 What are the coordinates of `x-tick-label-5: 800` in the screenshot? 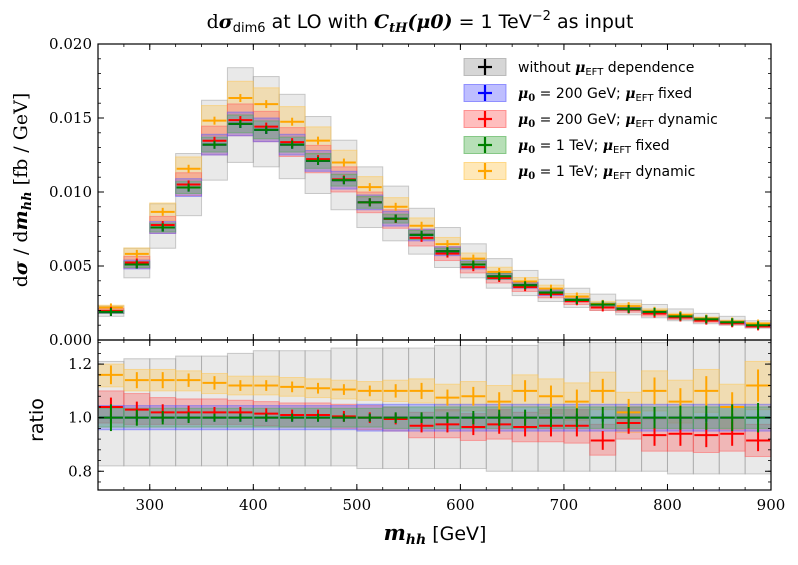 It's located at (667, 505).